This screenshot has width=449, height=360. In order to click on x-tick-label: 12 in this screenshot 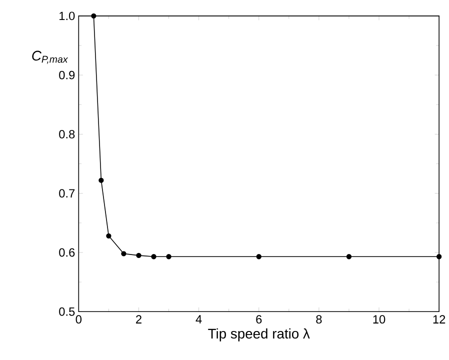, I will do `click(439, 319)`.